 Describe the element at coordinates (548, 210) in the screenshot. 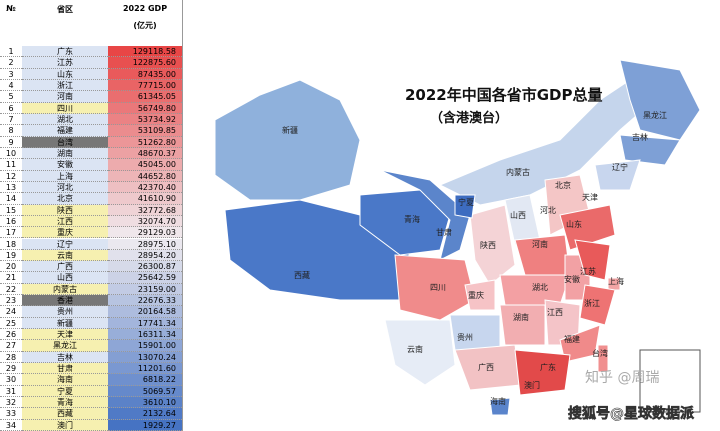

I see `province-label: 河北` at that location.